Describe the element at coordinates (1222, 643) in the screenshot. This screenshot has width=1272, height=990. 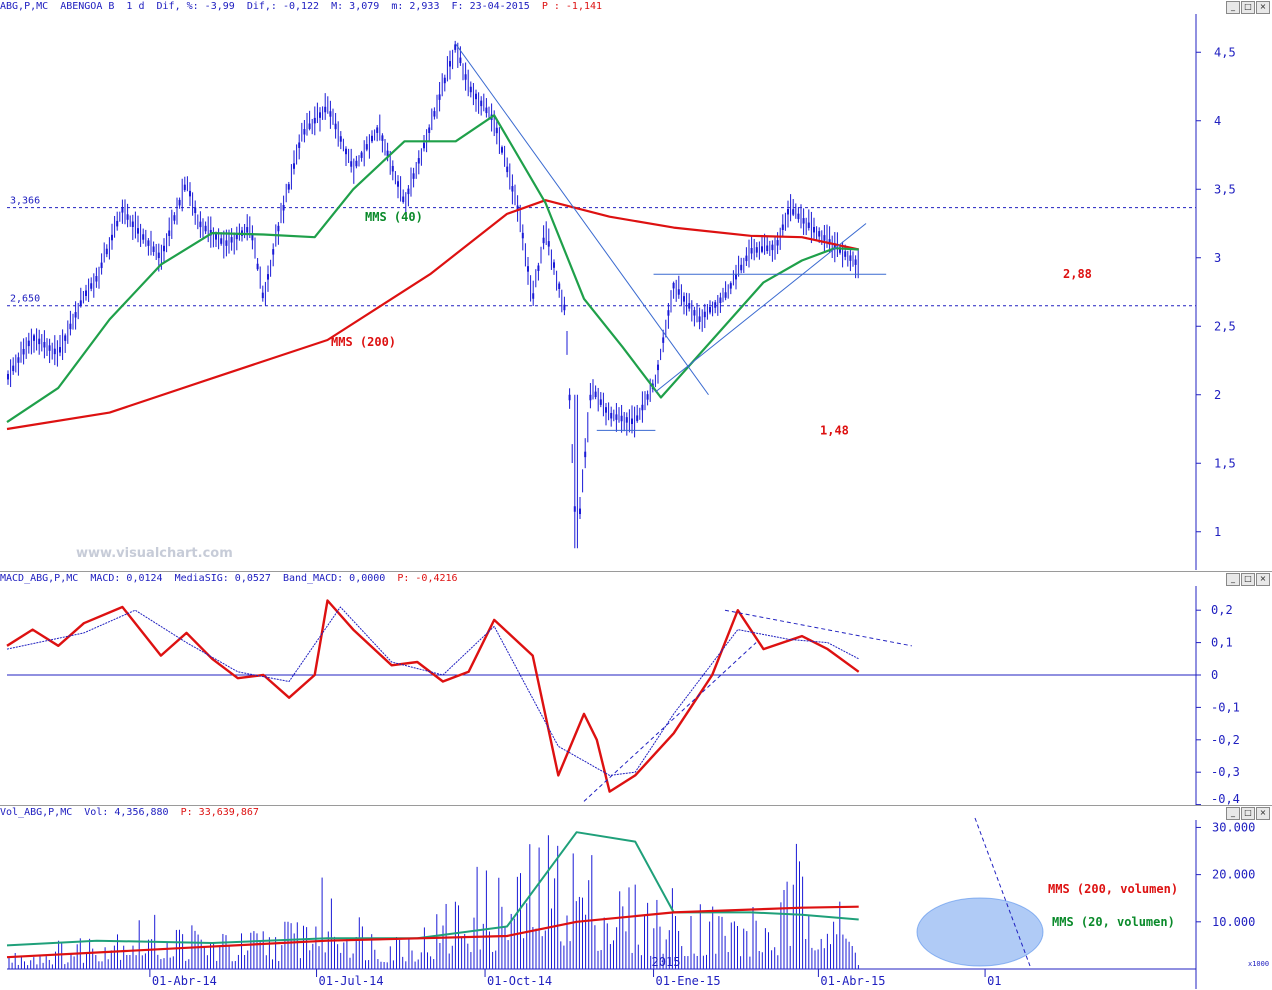
I see `macd-y-tick-label: 0,1` at that location.